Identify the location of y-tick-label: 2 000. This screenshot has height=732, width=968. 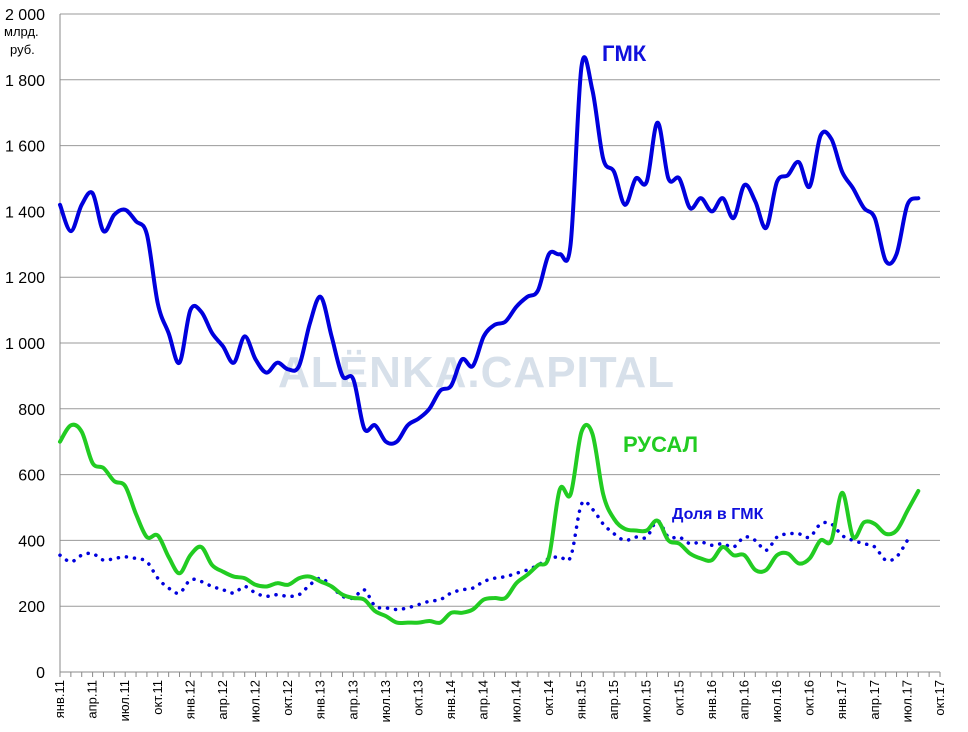
(25, 15).